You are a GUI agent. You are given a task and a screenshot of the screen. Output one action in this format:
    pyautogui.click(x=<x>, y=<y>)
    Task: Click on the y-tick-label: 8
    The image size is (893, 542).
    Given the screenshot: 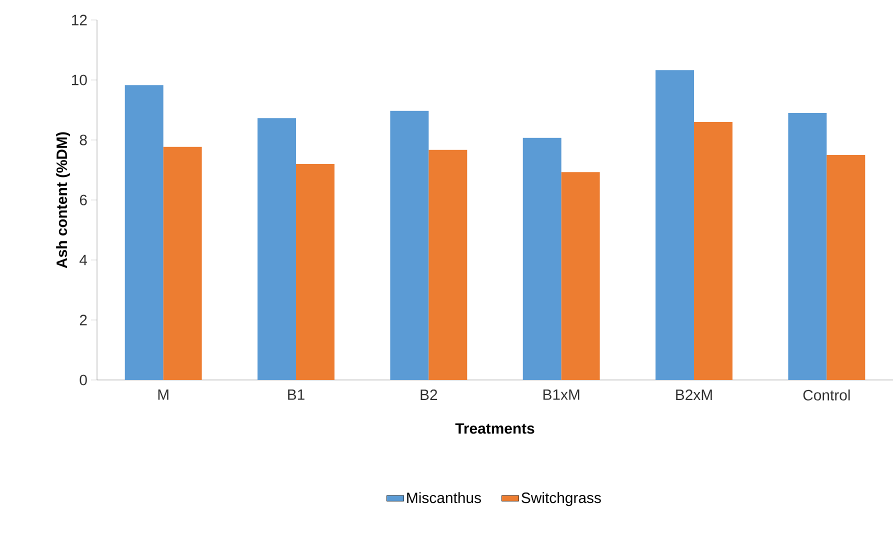 What is the action you would take?
    pyautogui.click(x=83, y=140)
    